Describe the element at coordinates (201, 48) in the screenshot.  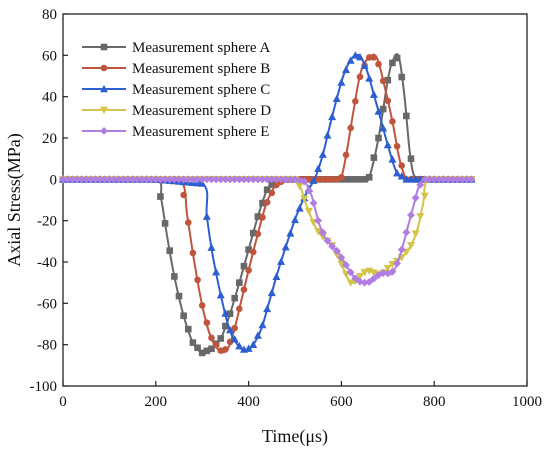
I see `legend-label: Measurement sphere A` at that location.